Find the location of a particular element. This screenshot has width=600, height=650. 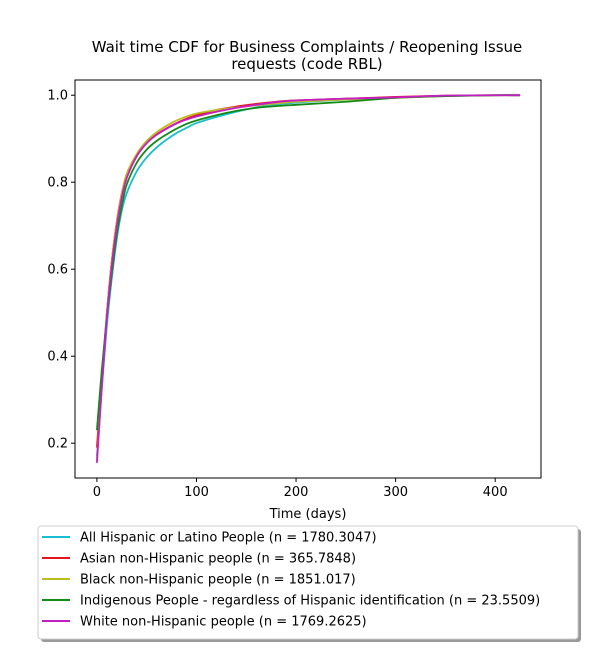

y-tick-label: 0.4 is located at coordinates (57, 357).